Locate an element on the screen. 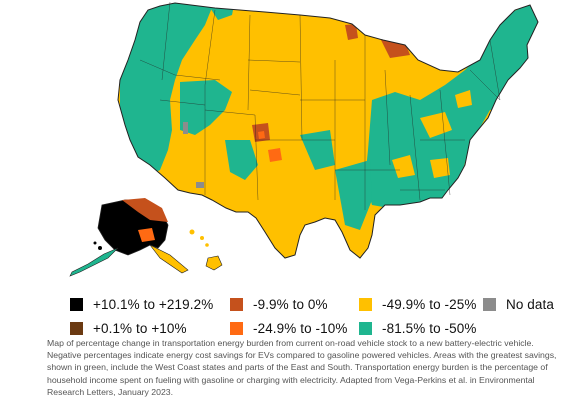  legend-label: -24.9% to -10% is located at coordinates (300, 328).